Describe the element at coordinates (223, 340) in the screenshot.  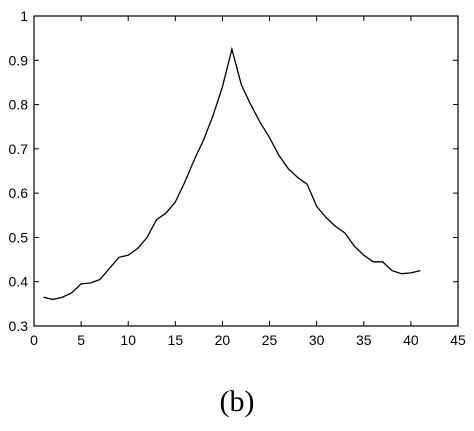
I see `x-tick-label: 20` at that location.